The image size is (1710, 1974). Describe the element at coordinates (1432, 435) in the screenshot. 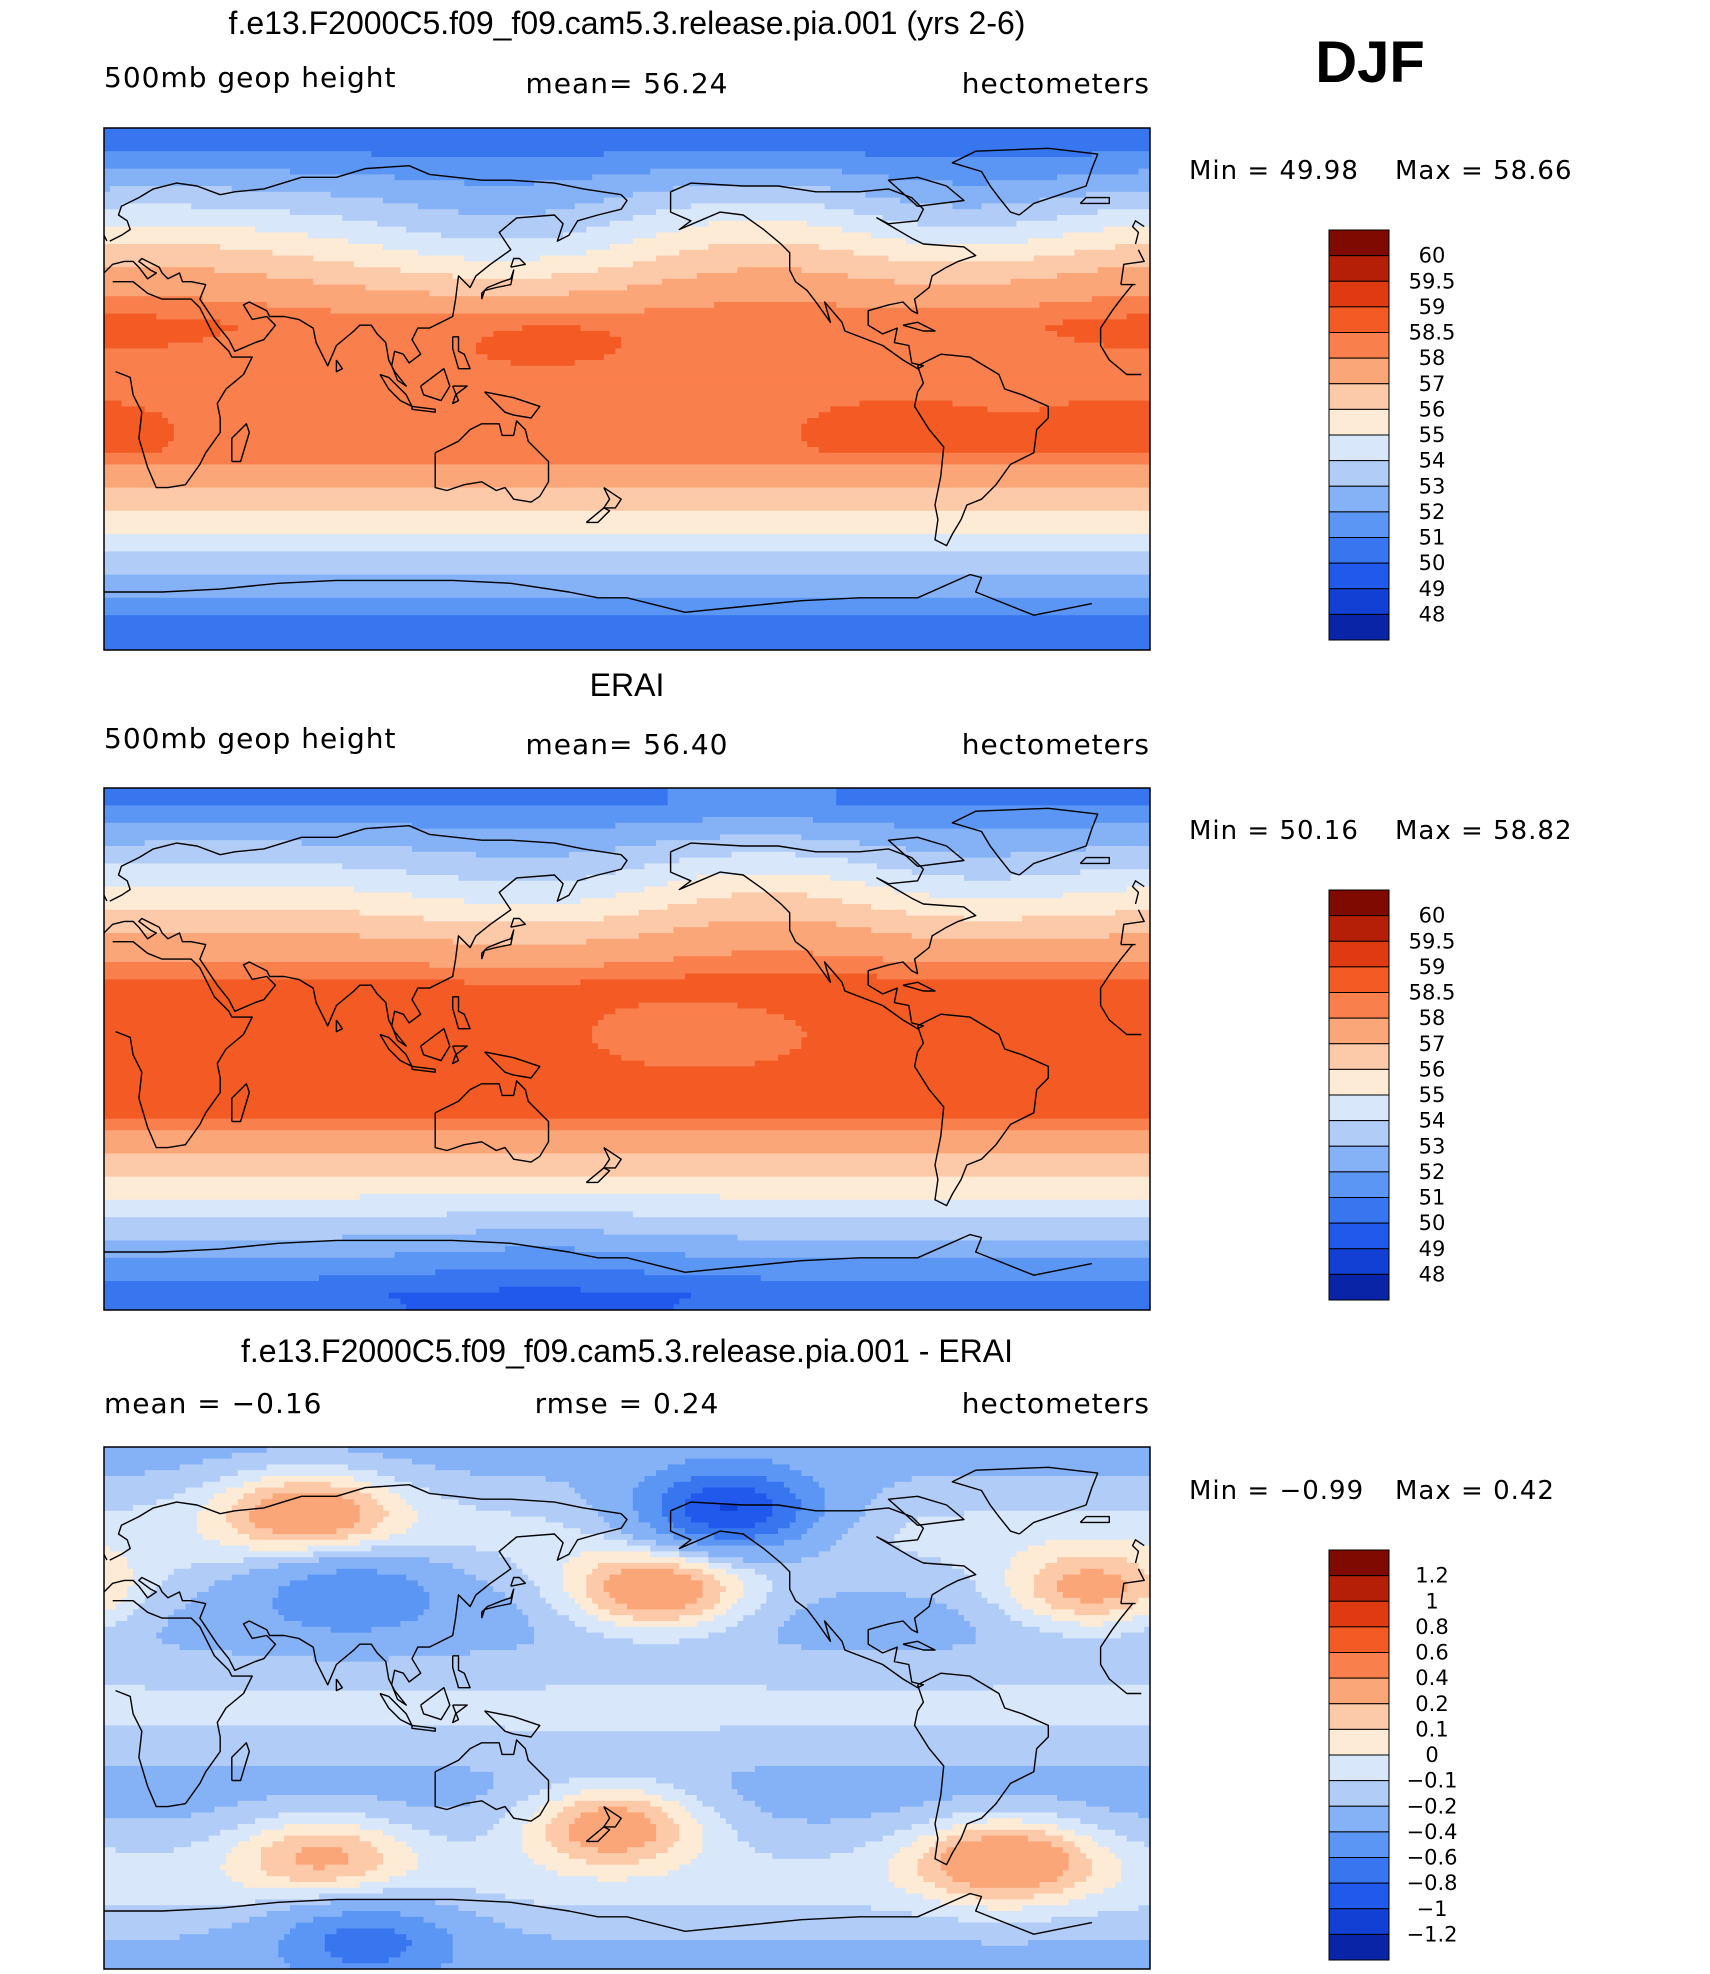

I see `colorbar-tick-label: 55` at that location.